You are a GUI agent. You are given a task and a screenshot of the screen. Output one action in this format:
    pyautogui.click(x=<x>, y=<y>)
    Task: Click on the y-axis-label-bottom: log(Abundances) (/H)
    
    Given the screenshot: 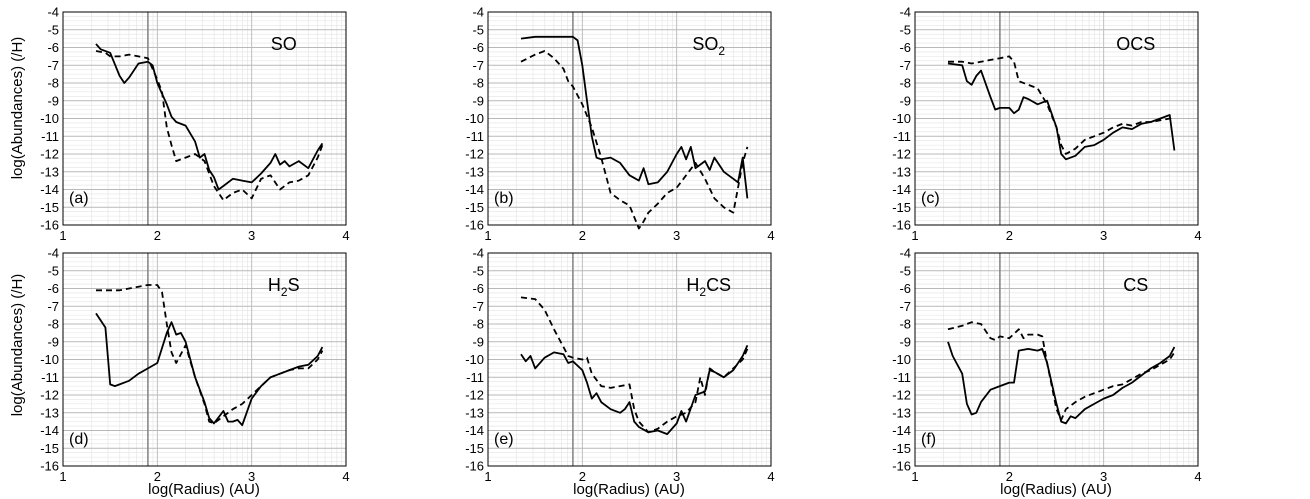 What is the action you would take?
    pyautogui.click(x=17, y=345)
    